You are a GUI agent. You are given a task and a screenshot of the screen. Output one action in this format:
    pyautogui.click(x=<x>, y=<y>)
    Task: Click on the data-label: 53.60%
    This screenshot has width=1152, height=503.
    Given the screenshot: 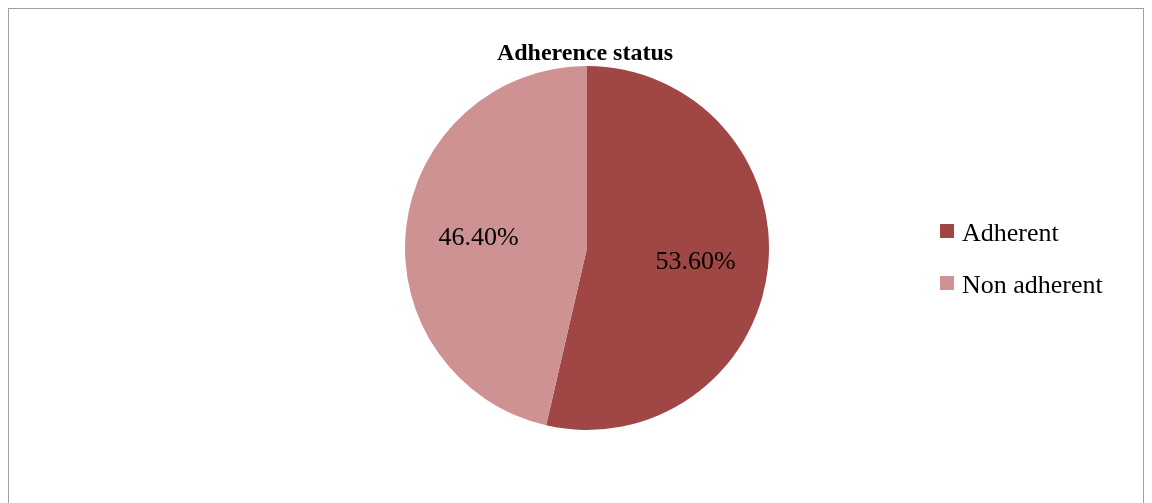 What is the action you would take?
    pyautogui.click(x=695, y=261)
    